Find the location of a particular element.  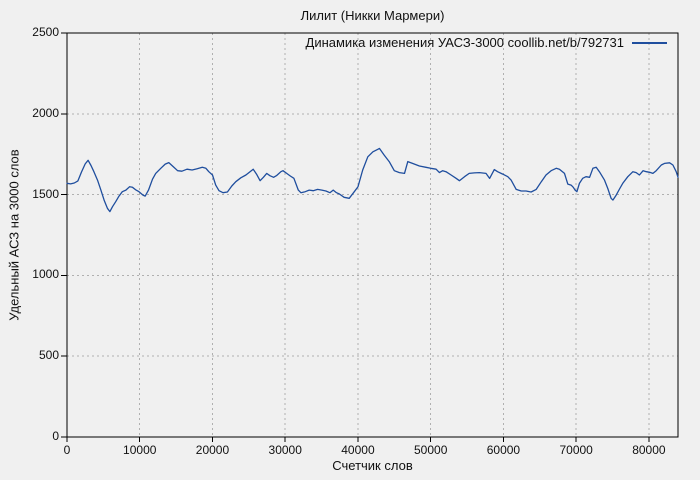

x-tick-label: 70000 is located at coordinates (576, 450).